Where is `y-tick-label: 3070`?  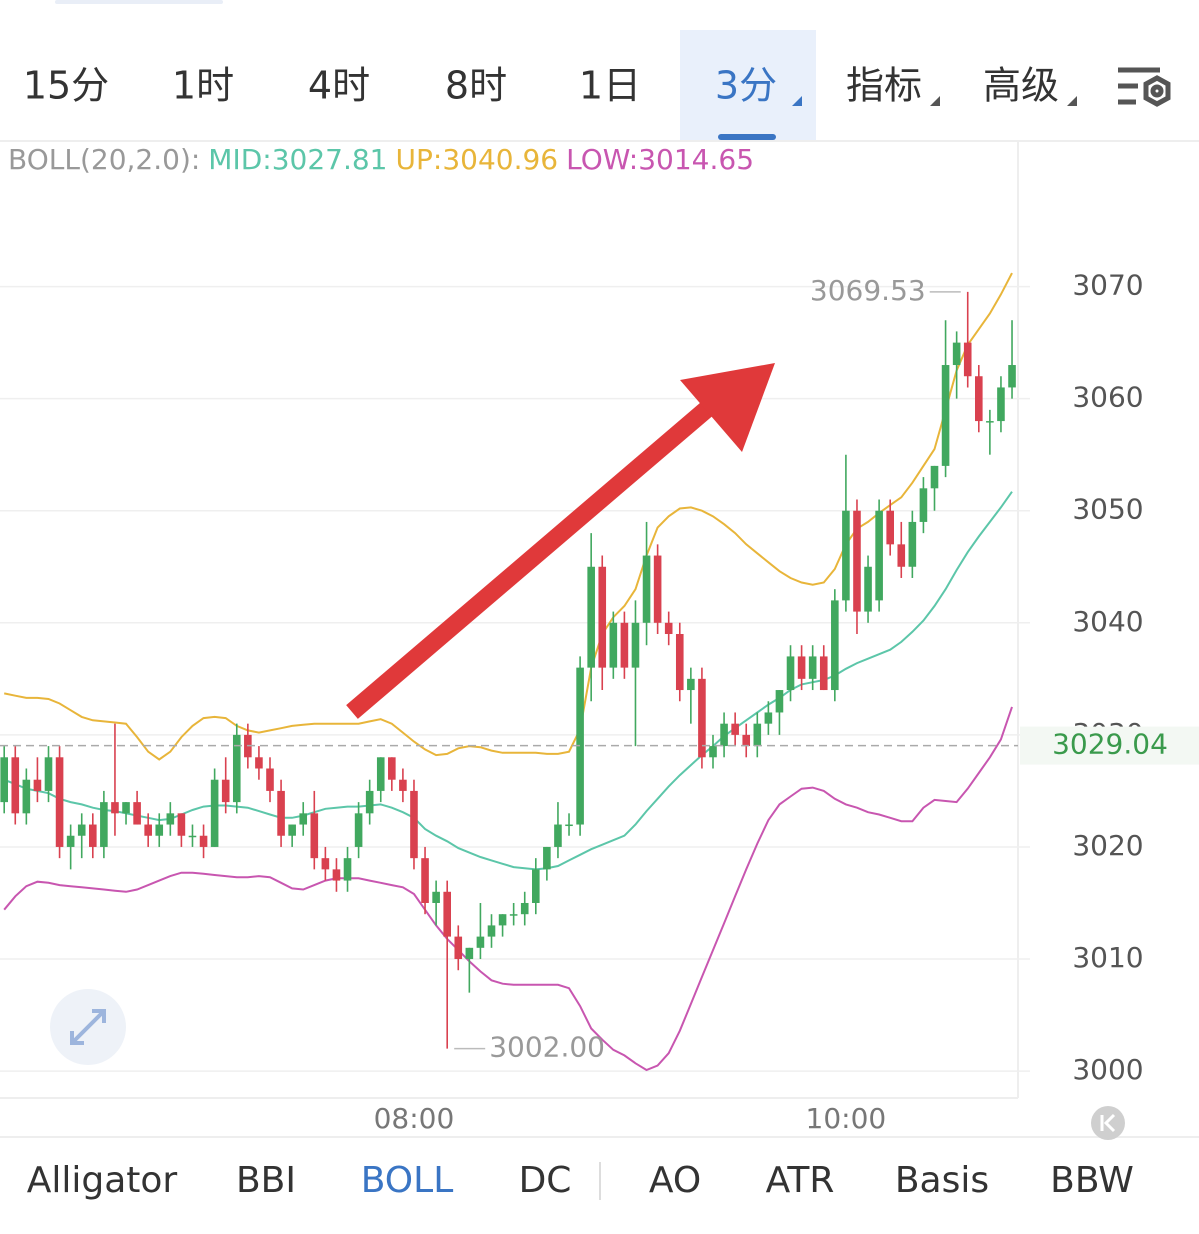 y-tick-label: 3070 is located at coordinates (1107, 285).